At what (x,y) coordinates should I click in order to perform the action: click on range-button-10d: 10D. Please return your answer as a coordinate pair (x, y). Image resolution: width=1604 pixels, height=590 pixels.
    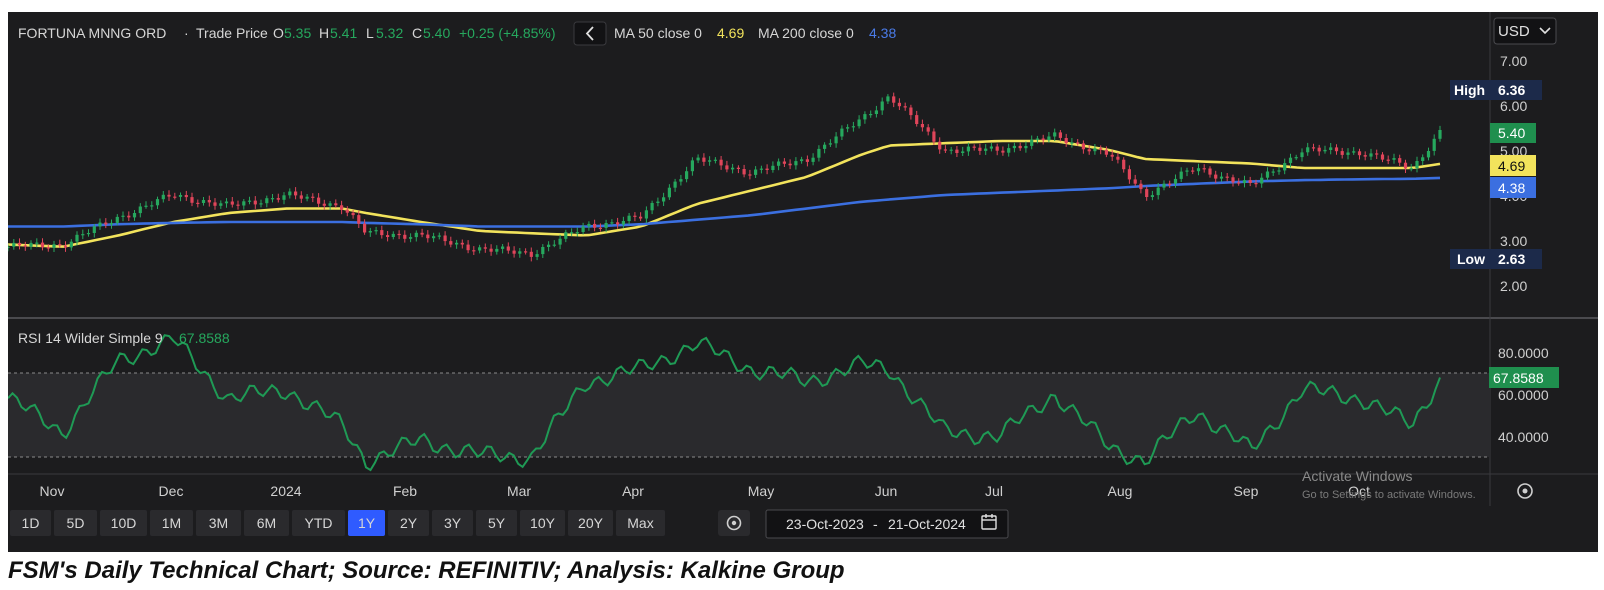
    Looking at the image, I should click on (123, 523).